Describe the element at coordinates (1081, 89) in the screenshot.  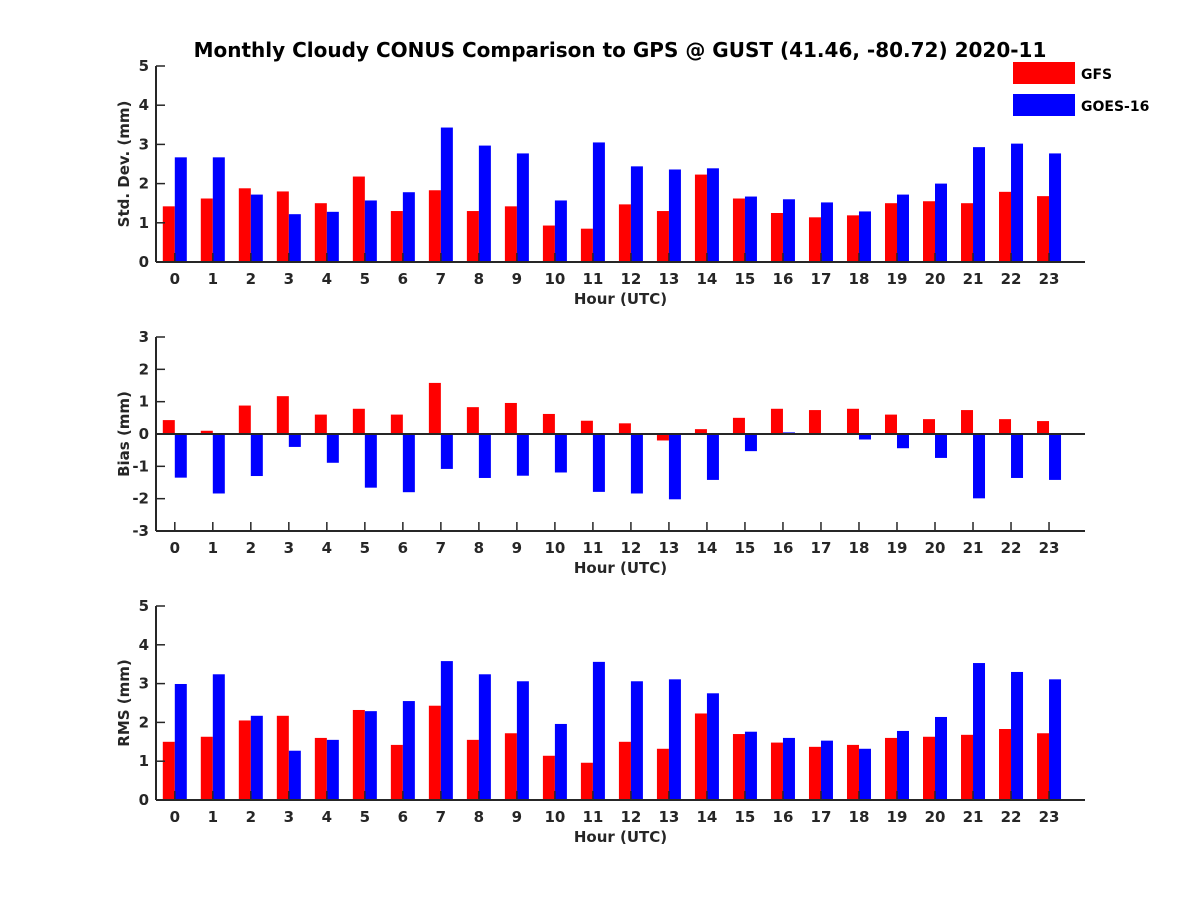
I see `legend: GFS GOES-16` at that location.